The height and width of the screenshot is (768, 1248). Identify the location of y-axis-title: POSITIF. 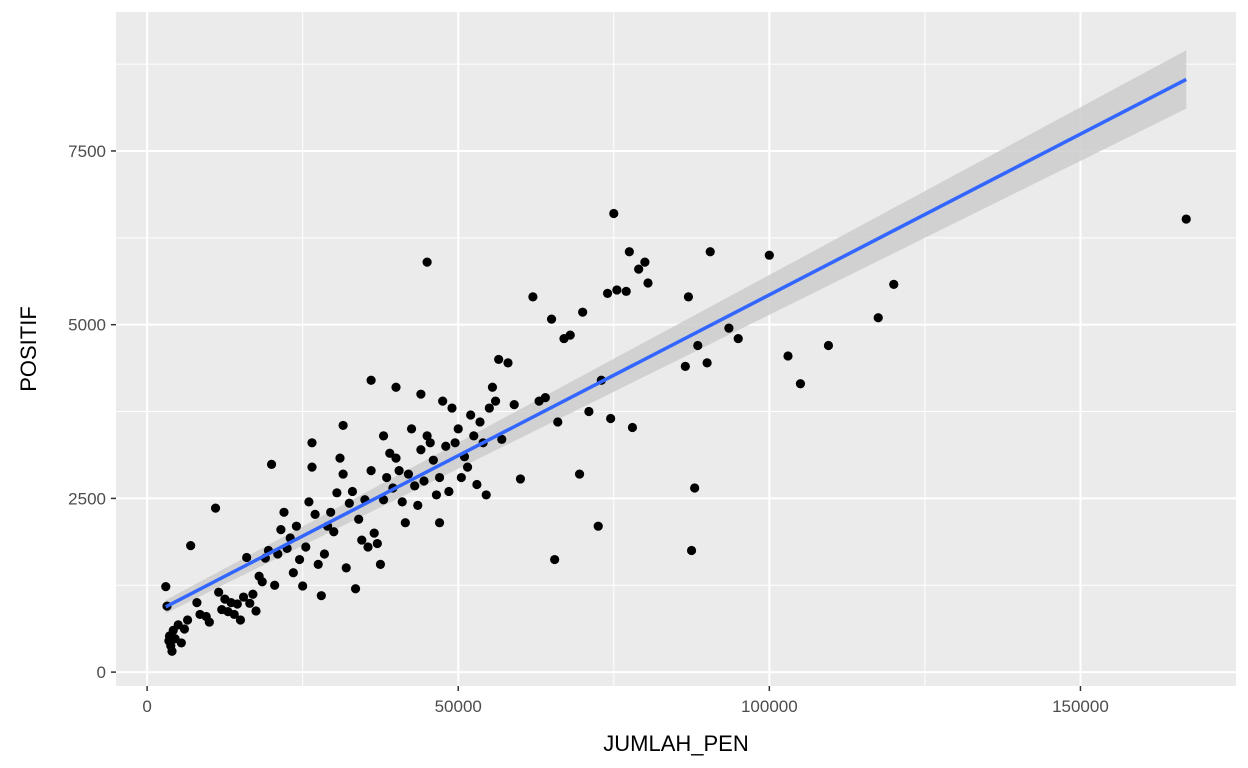
(28, 349).